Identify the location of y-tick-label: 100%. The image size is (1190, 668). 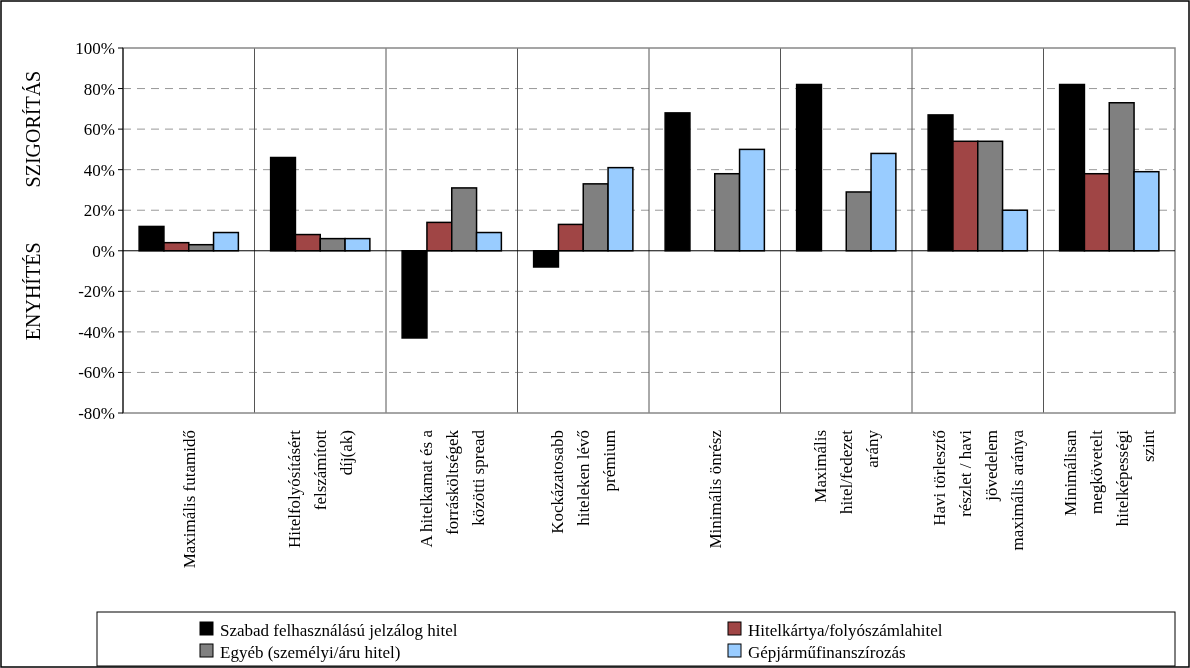
(95, 48).